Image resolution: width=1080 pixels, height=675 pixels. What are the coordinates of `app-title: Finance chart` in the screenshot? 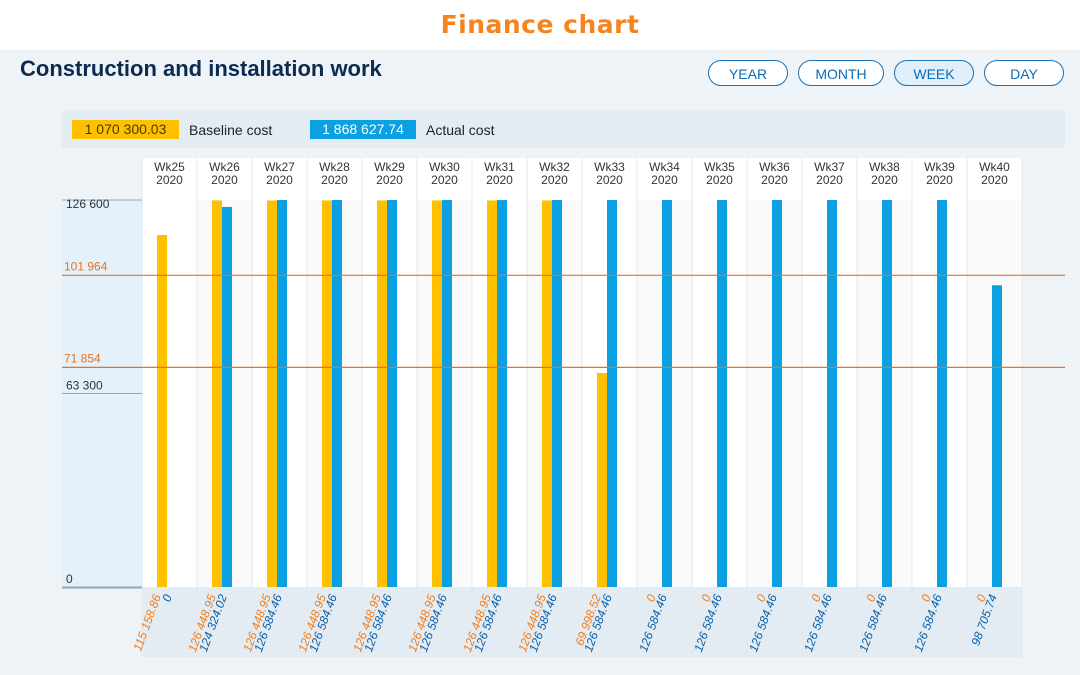 It's located at (540, 24).